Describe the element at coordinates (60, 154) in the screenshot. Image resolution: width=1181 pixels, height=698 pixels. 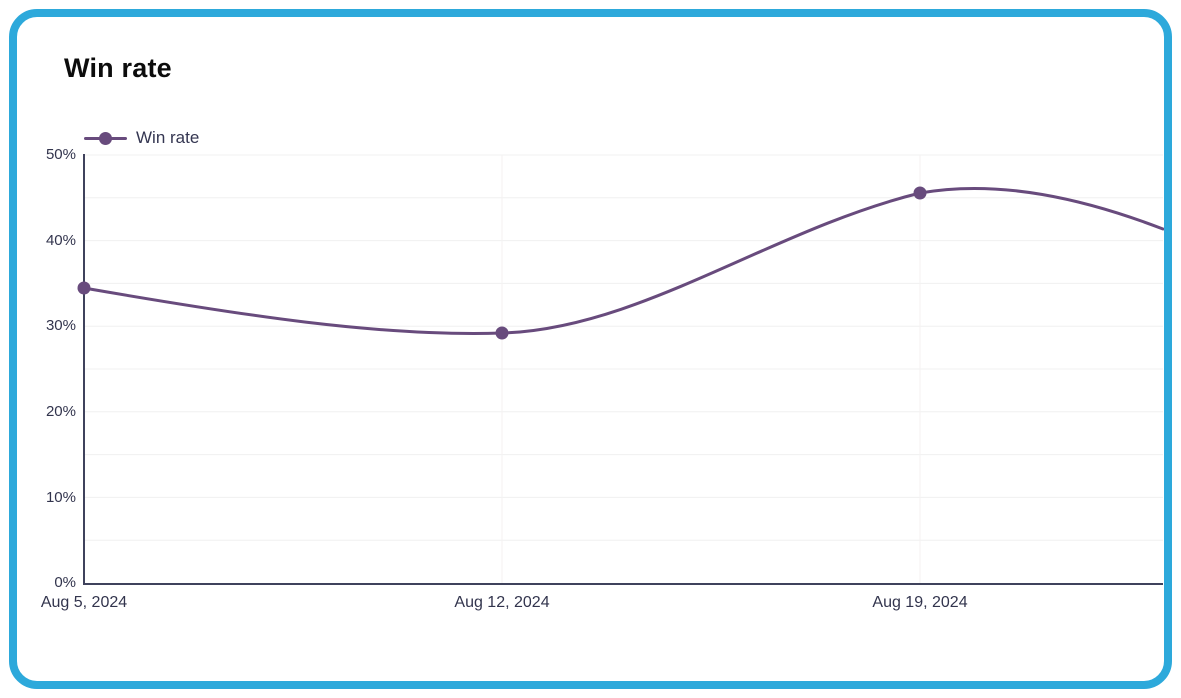
I see `y-tick-label-50: 50%` at that location.